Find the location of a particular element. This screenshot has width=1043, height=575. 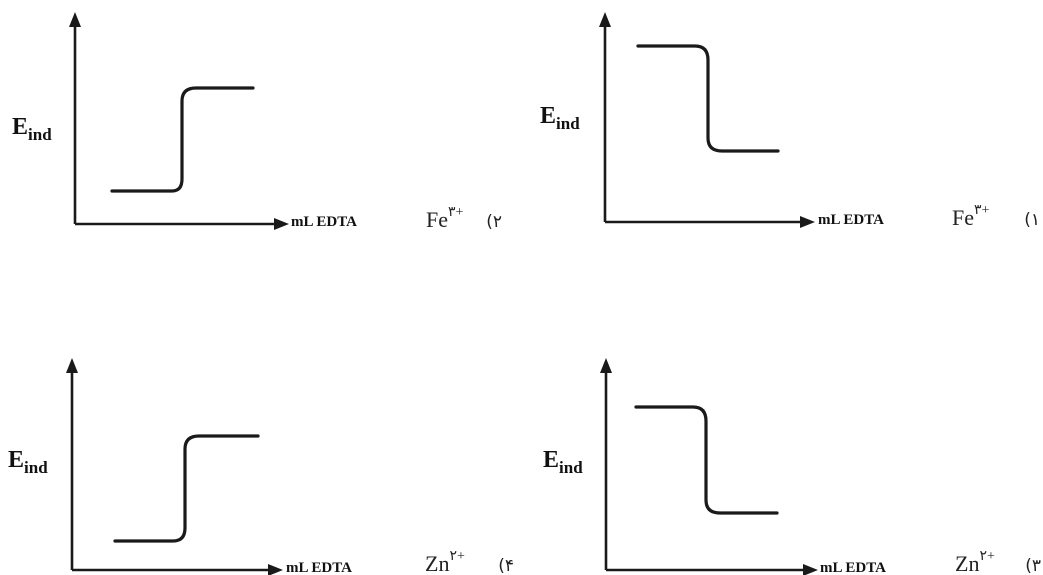

option-3-ion-label: Zn۲+ is located at coordinates (975, 562).